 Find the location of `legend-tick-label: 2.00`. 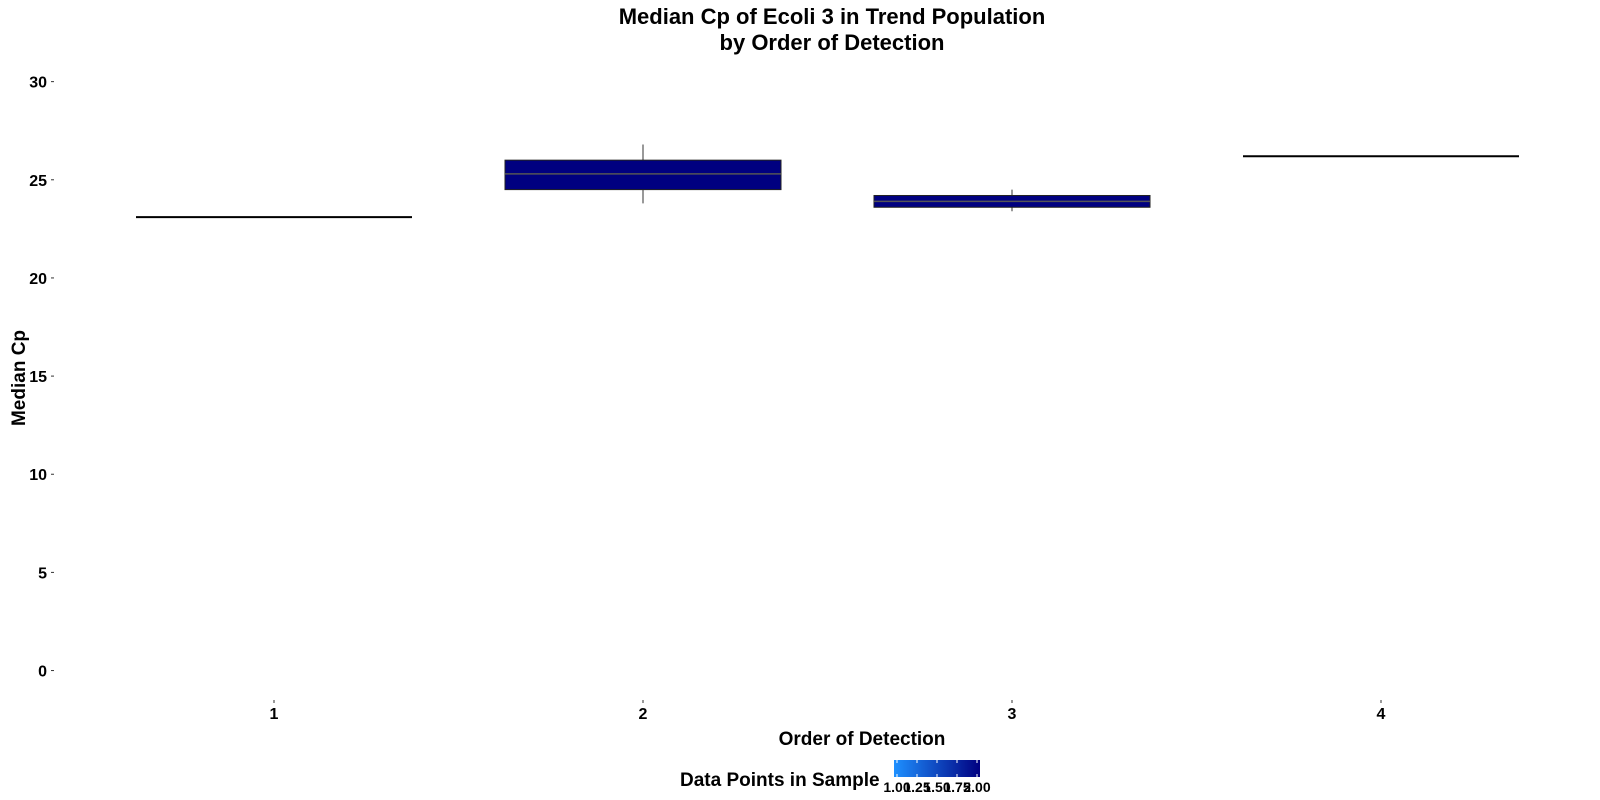

legend-tick-label: 2.00 is located at coordinates (976, 787).